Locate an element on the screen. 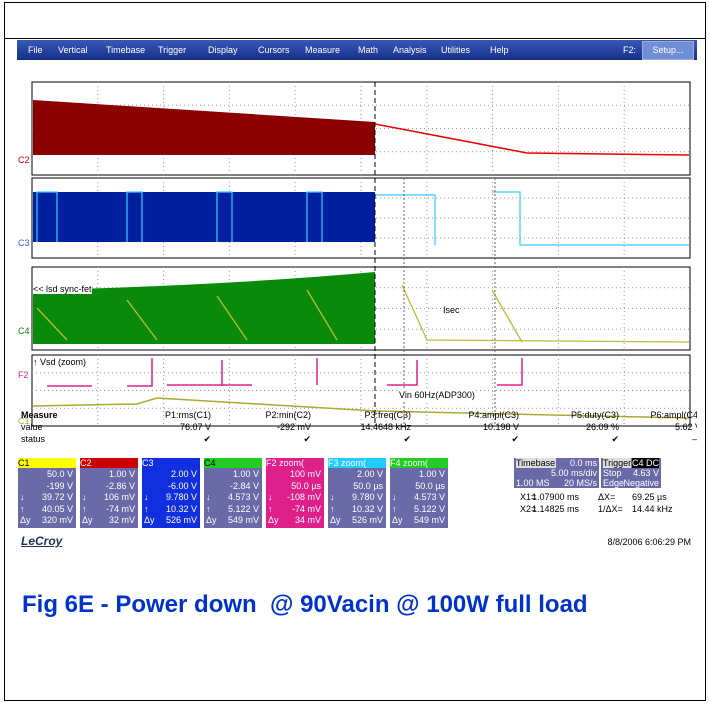  cursor-readout: X2= is located at coordinates (528, 509).